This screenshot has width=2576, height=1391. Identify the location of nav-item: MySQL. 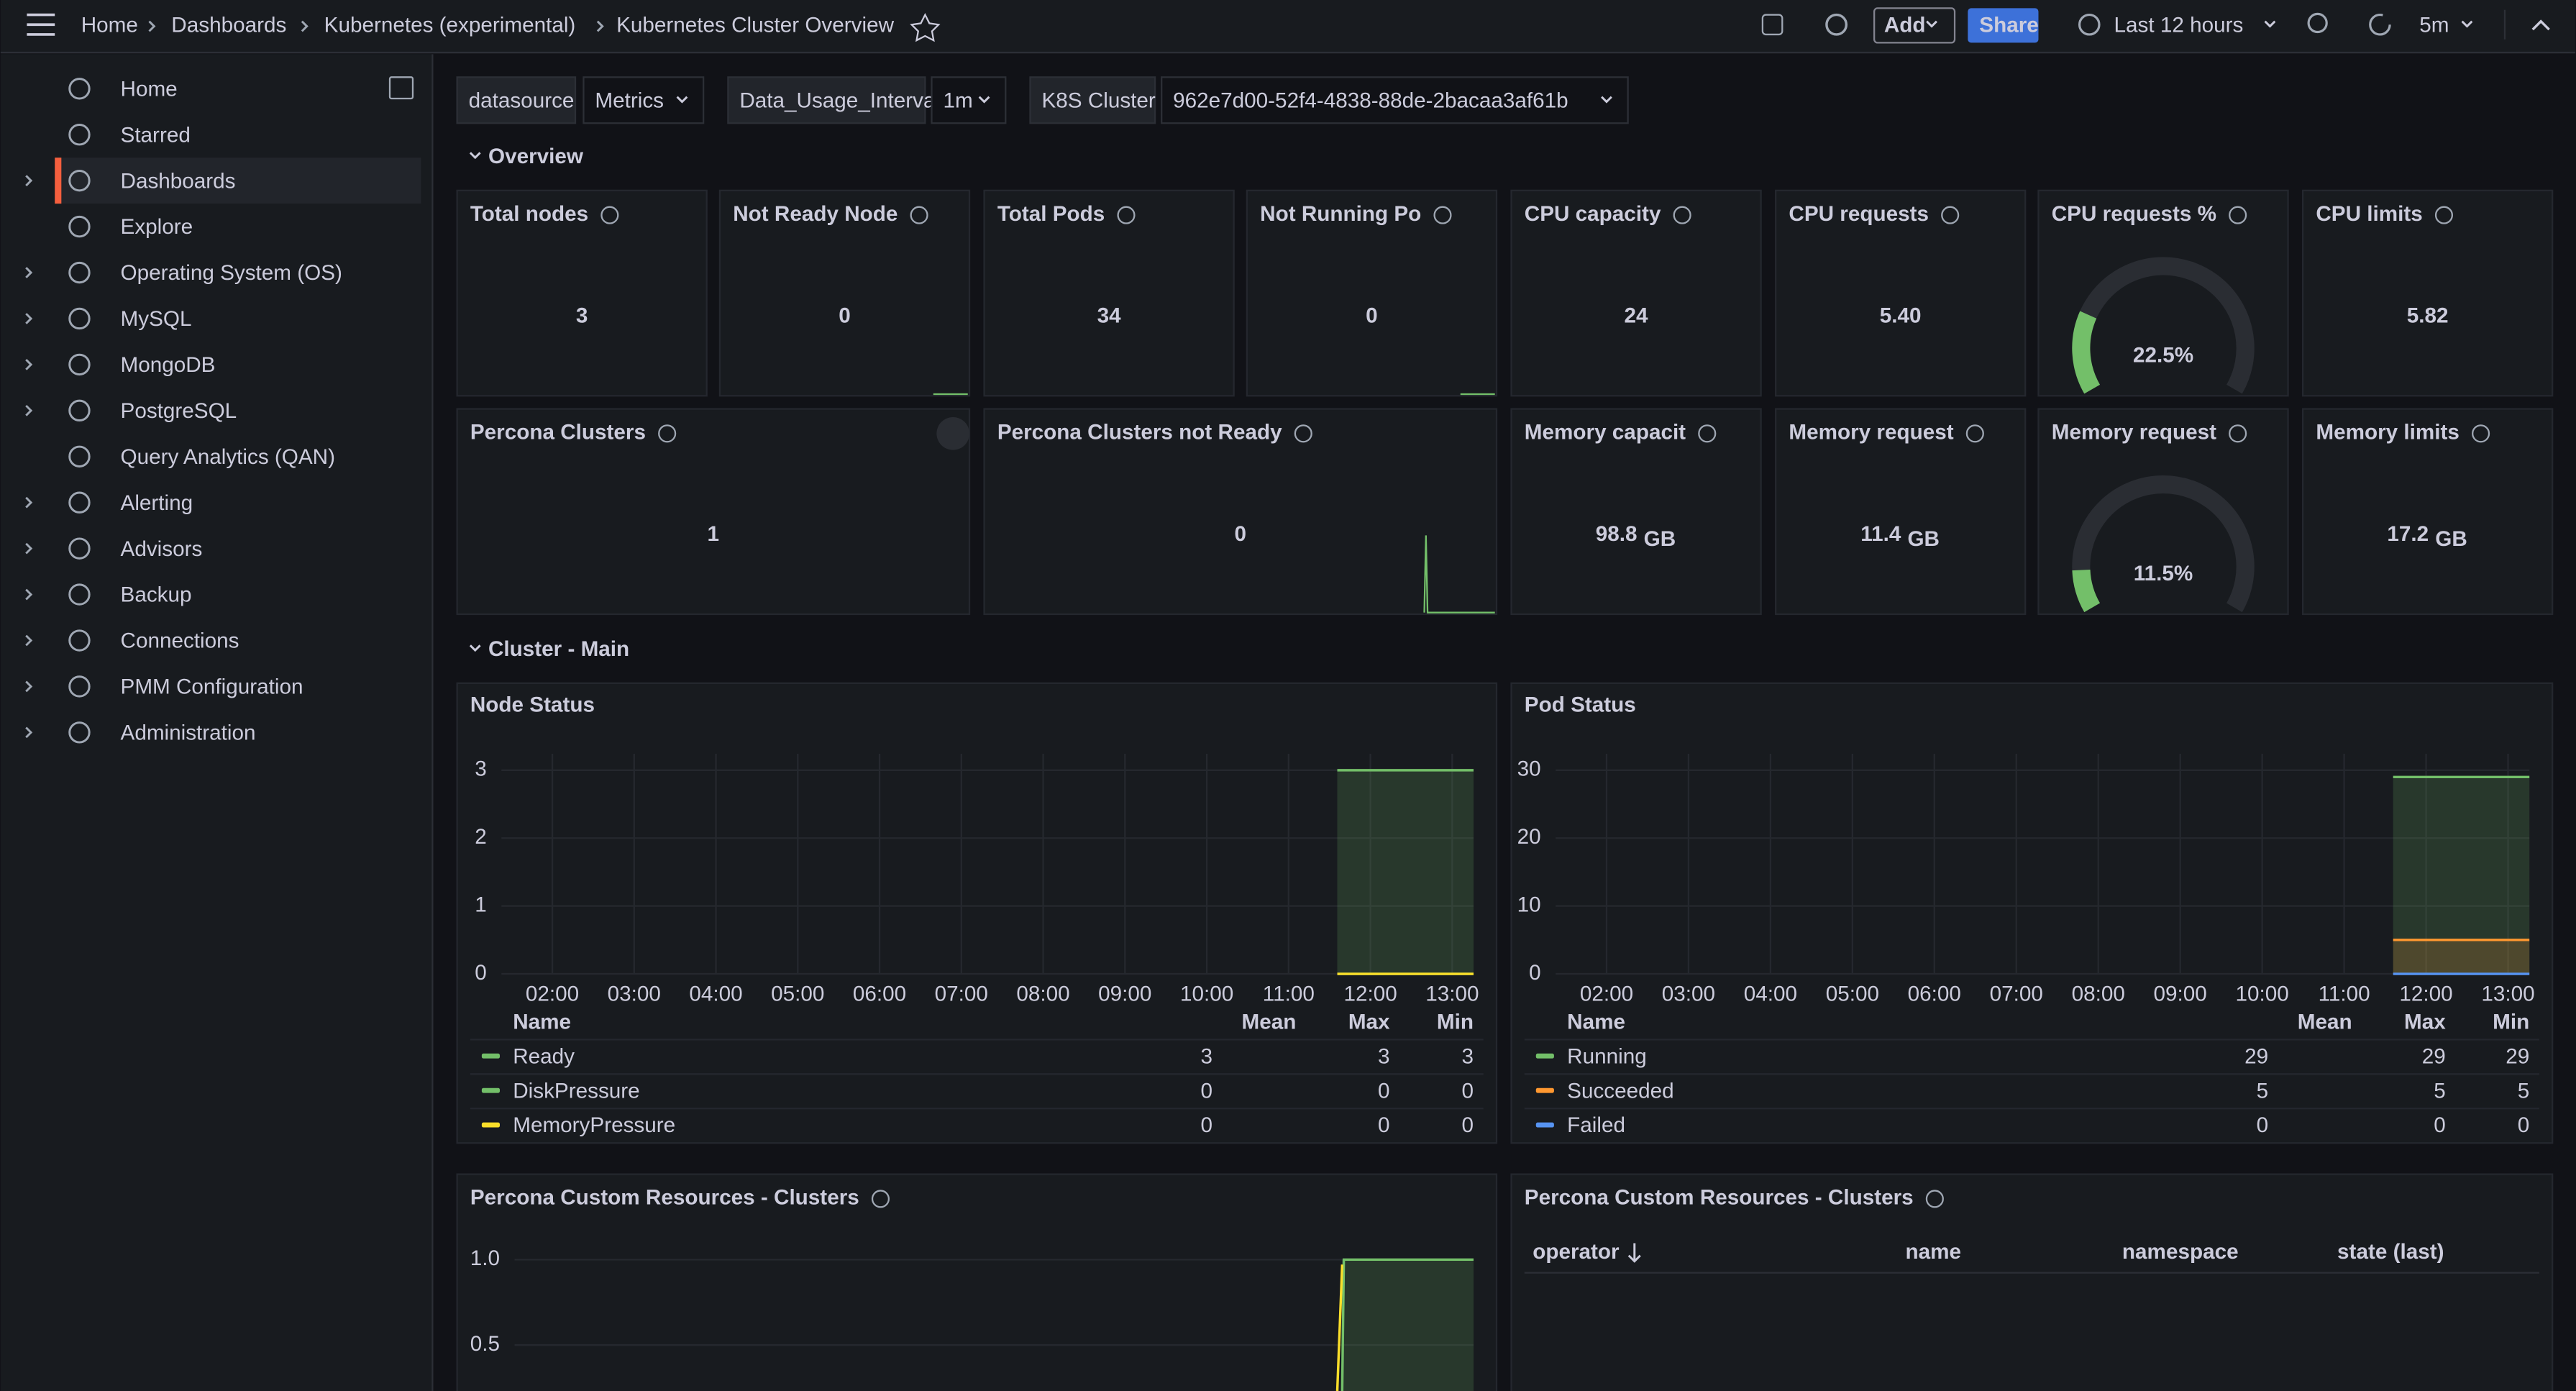
(156, 319).